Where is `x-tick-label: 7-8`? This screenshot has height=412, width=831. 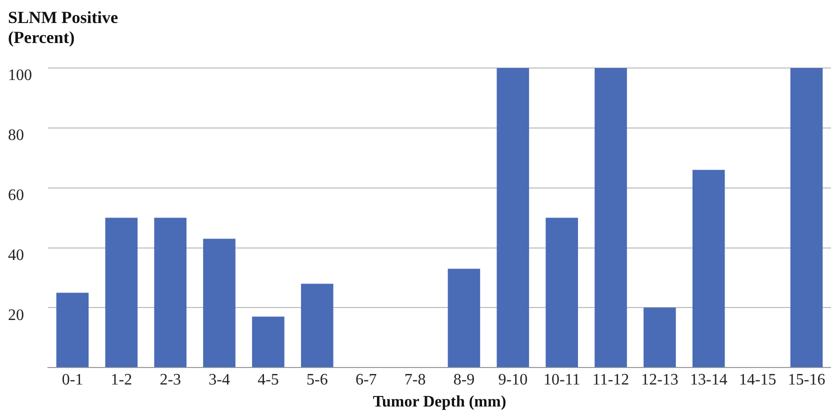 x-tick-label: 7-8 is located at coordinates (415, 379).